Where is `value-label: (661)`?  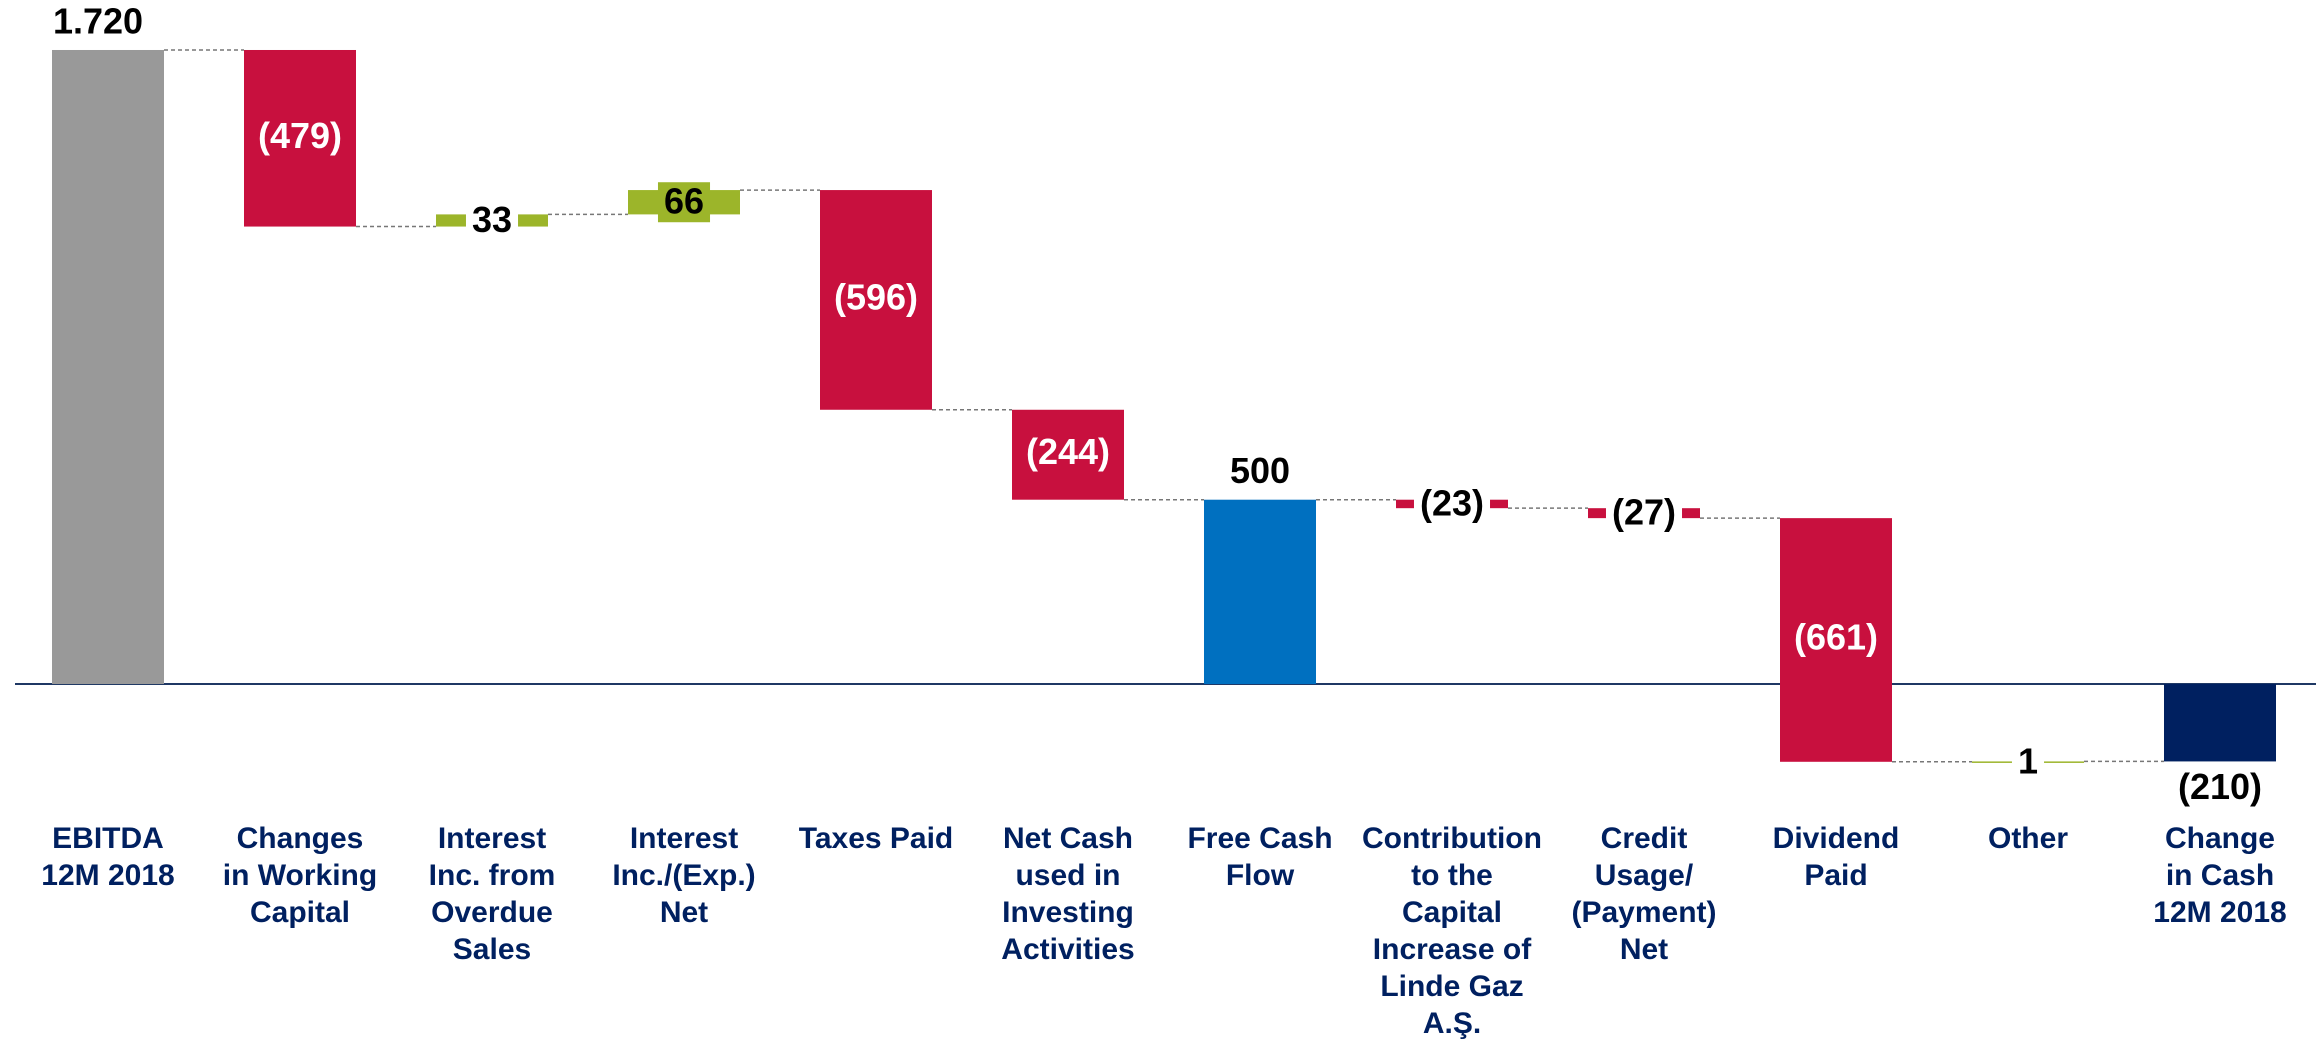 value-label: (661) is located at coordinates (1836, 636).